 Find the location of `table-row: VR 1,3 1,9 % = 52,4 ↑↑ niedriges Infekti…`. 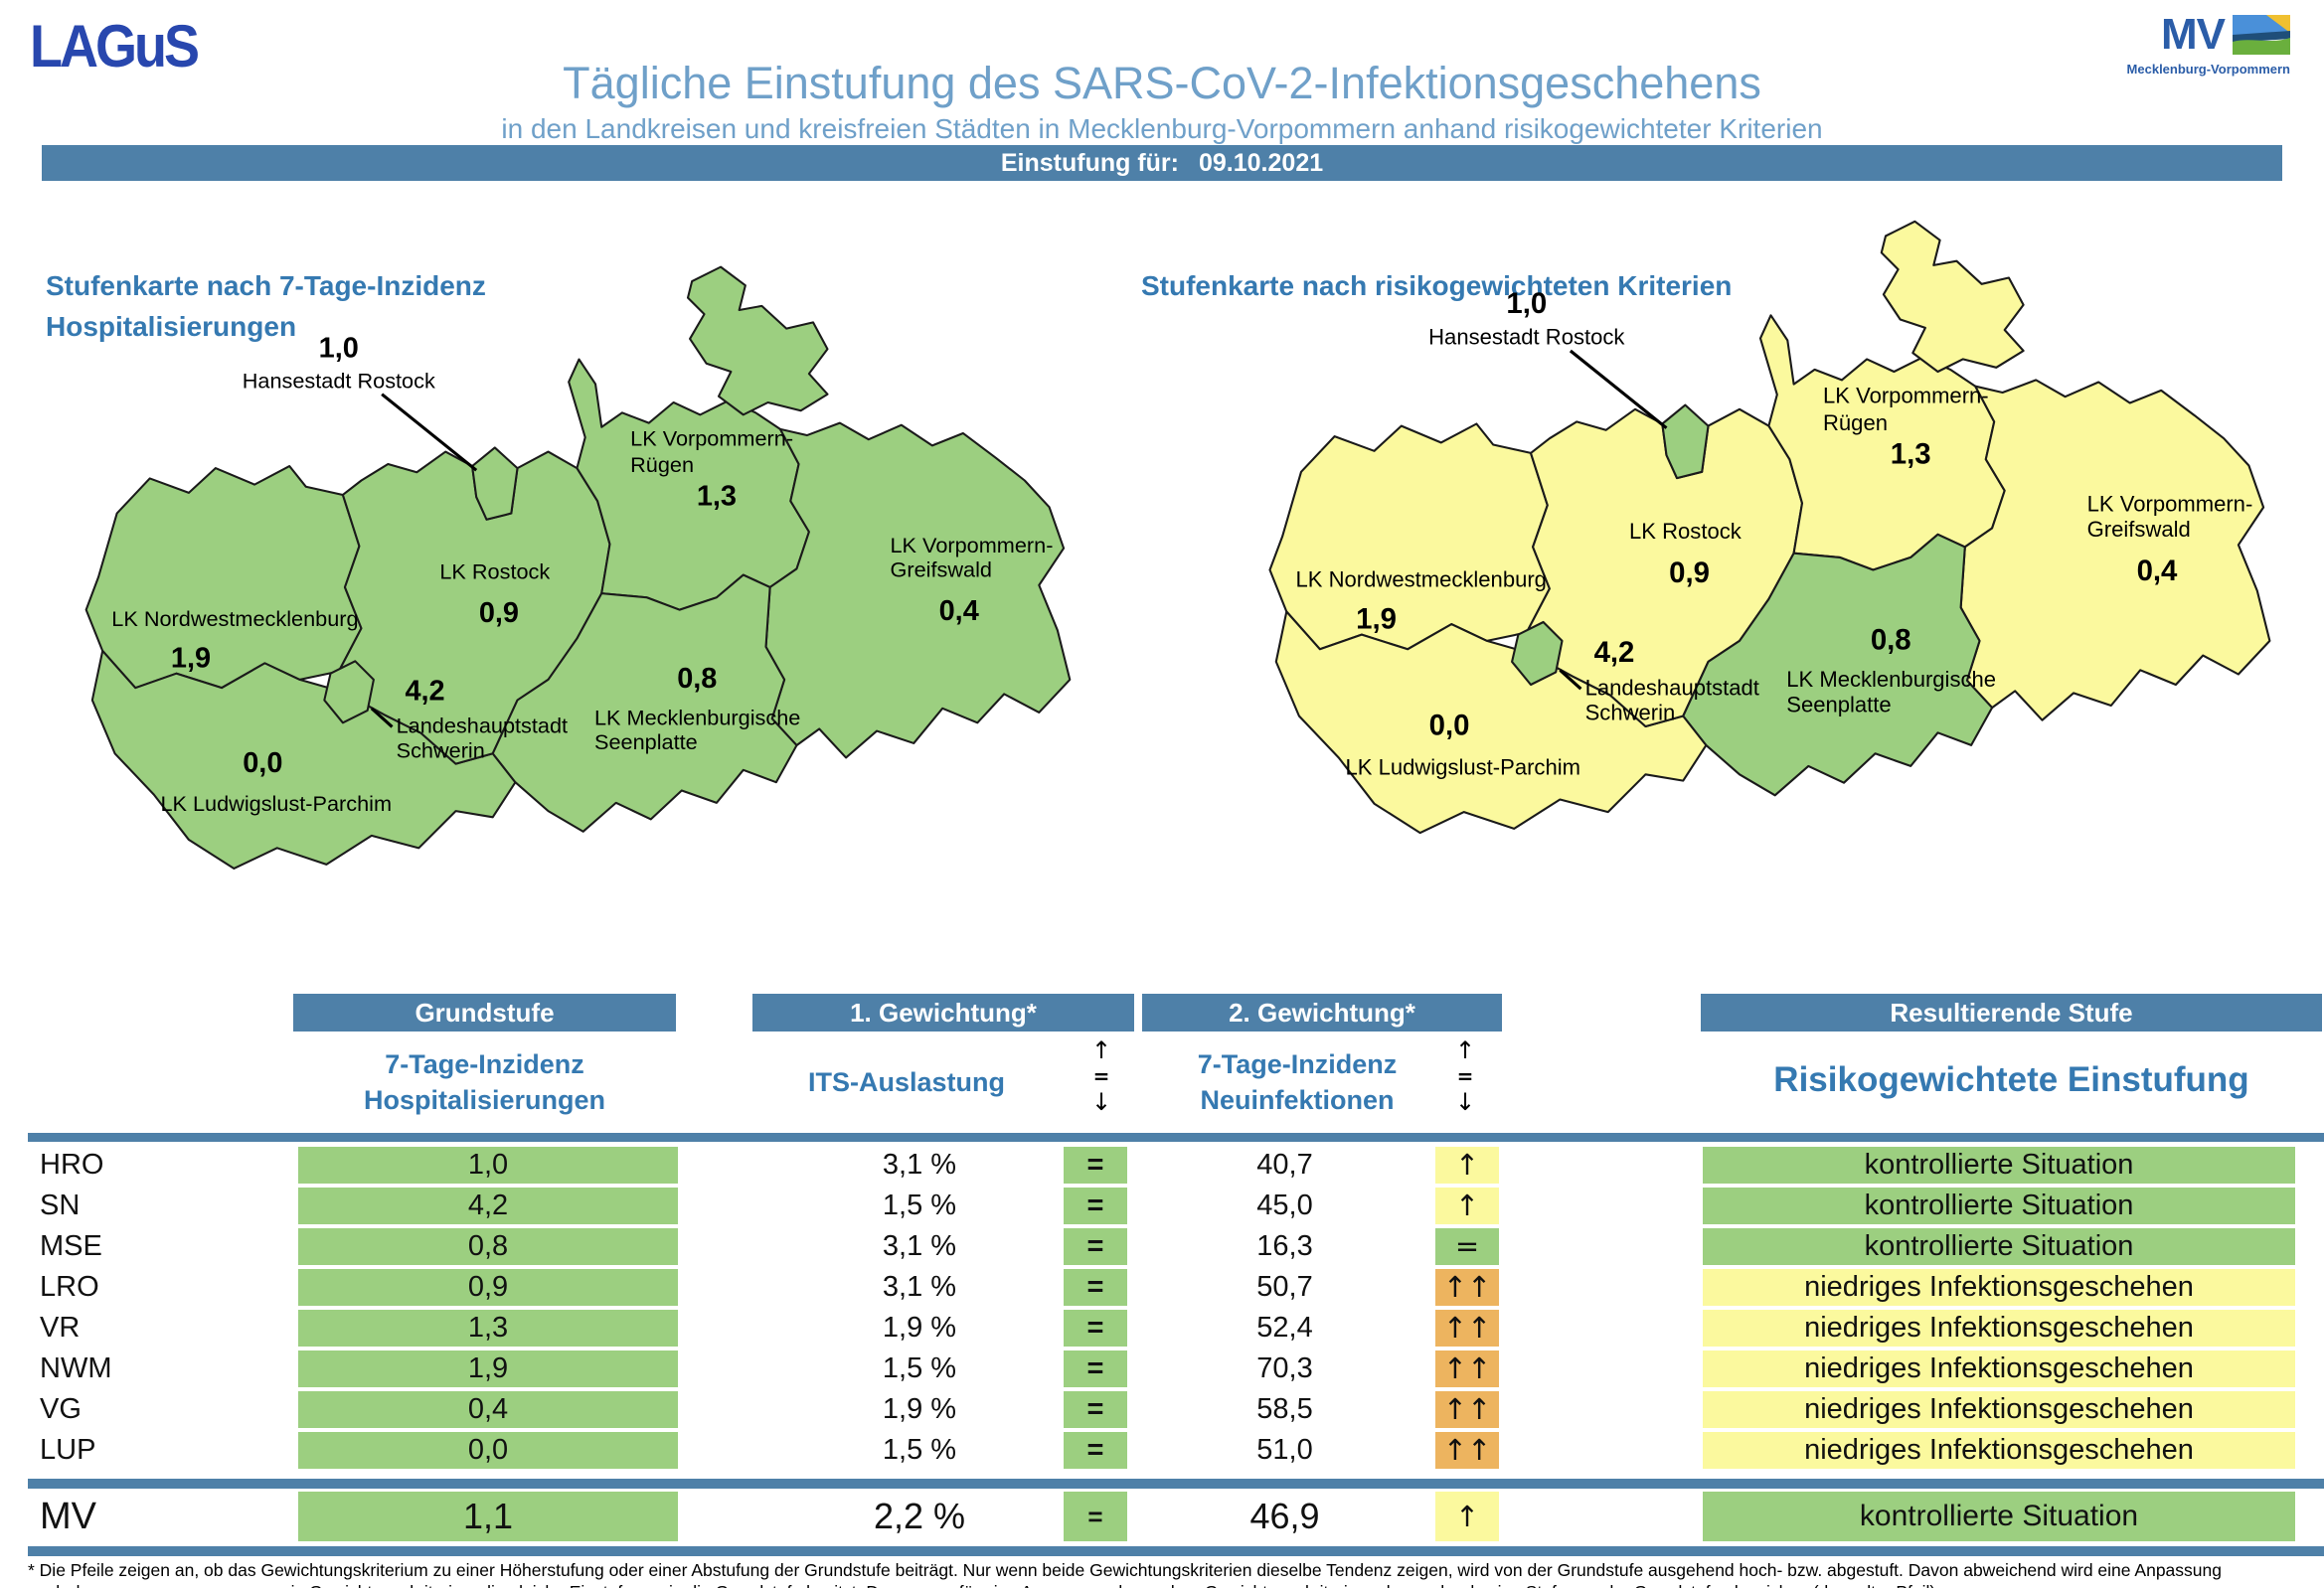

table-row: VR 1,3 1,9 % = 52,4 ↑↑ niedriges Infekti… is located at coordinates (1162, 1328).